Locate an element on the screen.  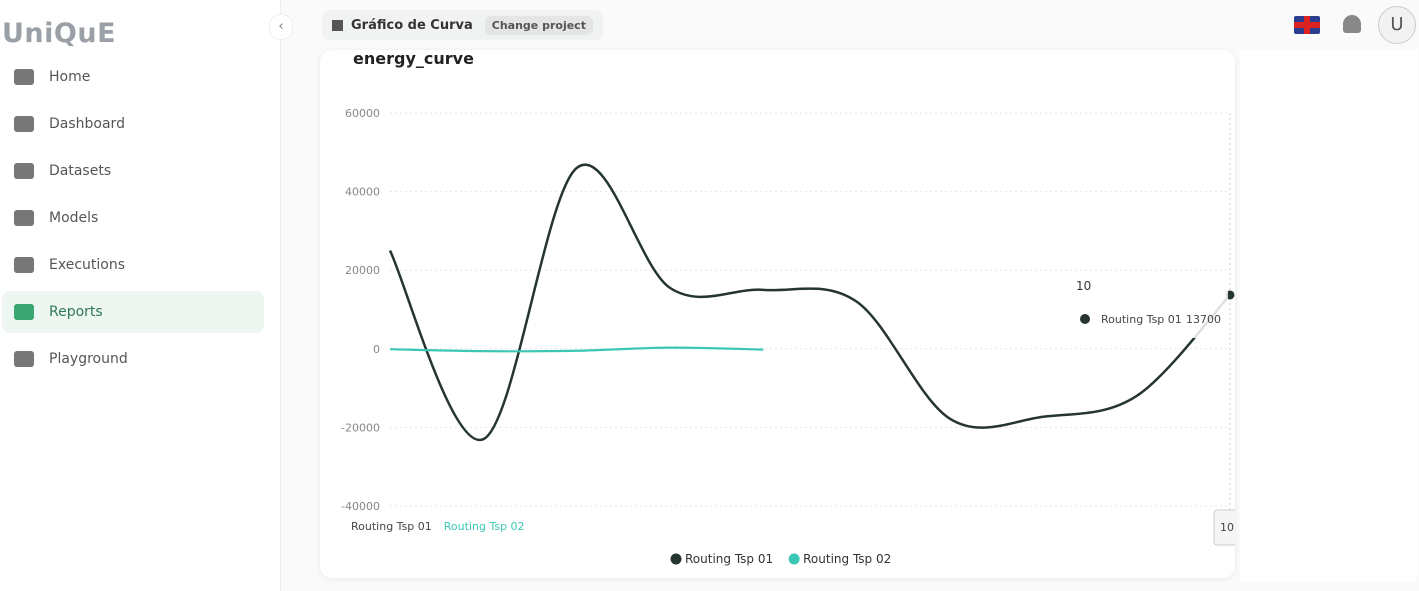
nav-item: Reports is located at coordinates (133, 312).